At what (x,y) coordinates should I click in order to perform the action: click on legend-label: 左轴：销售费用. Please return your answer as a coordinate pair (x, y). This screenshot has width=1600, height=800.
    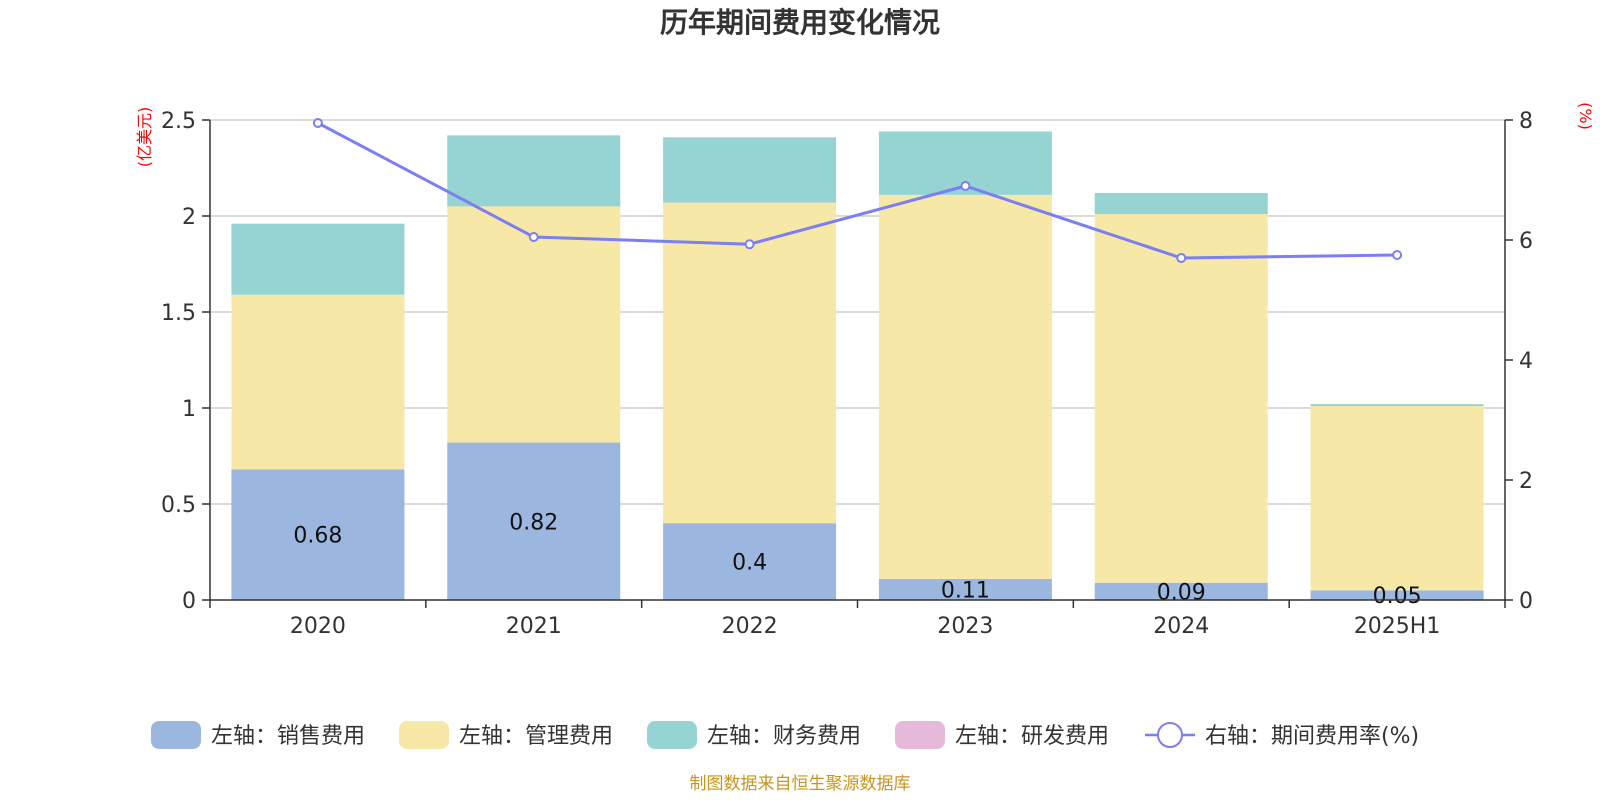
    Looking at the image, I should click on (288, 736).